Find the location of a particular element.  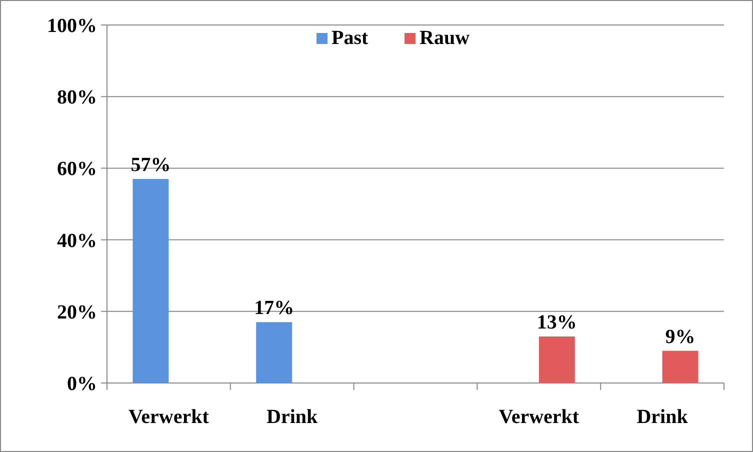

y-tick-label: 80% is located at coordinates (77, 97).